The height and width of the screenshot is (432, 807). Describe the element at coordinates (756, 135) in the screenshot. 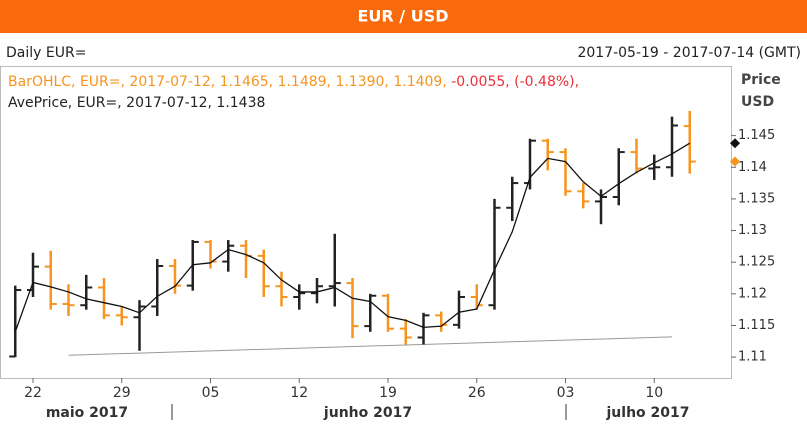

I see `y-tick-label: 1.145` at that location.